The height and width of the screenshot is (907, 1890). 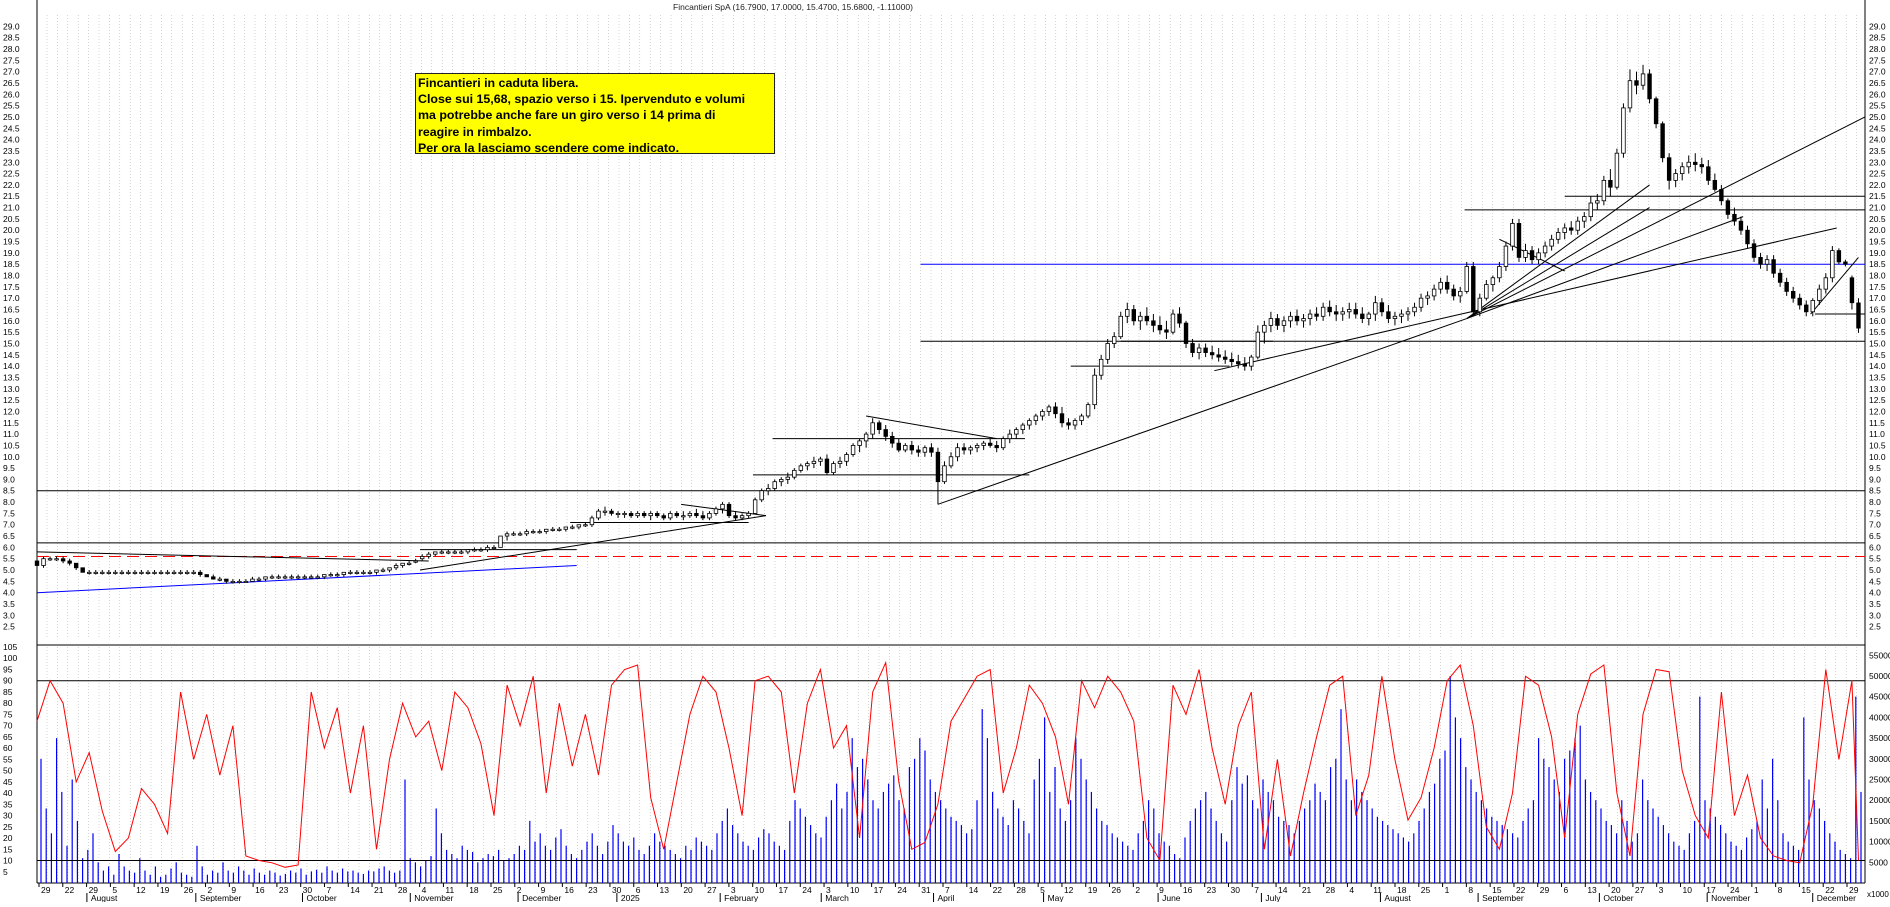 I want to click on price-tick-right: 20.0, so click(x=1877, y=230).